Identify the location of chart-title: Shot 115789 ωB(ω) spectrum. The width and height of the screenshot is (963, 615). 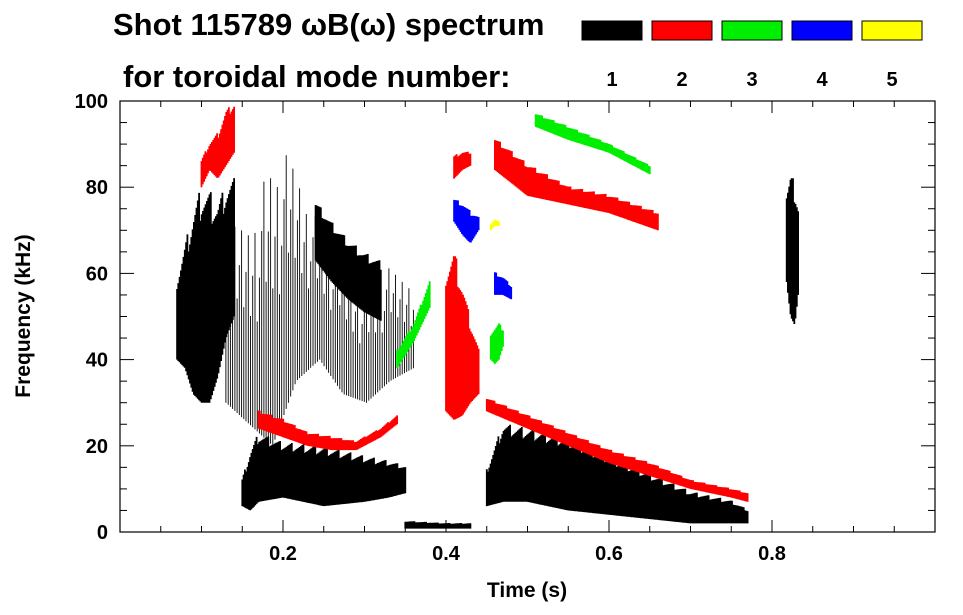
(328, 24).